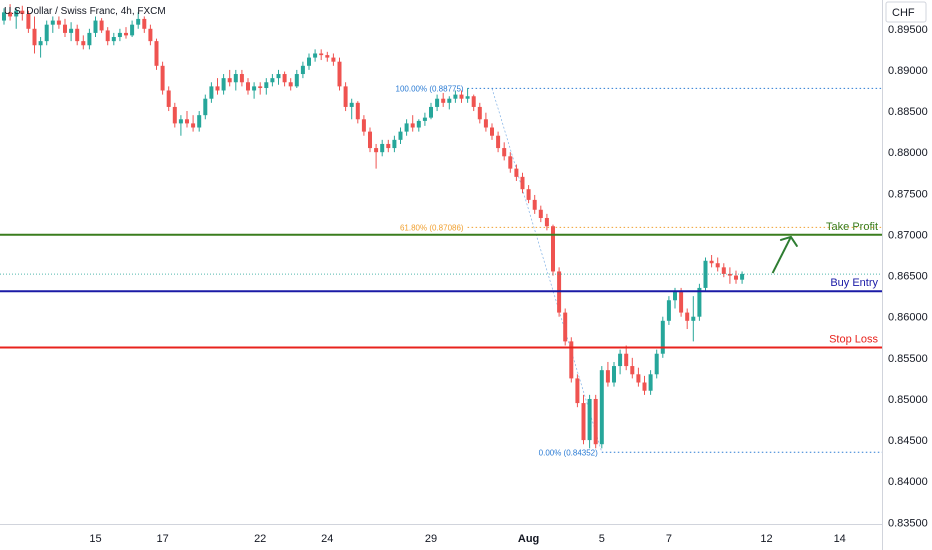 The height and width of the screenshot is (550, 932). What do you see at coordinates (85, 11) in the screenshot?
I see `symbol-title: U.S. Dollar / Swiss Franc, 4h, FXCM` at bounding box center [85, 11].